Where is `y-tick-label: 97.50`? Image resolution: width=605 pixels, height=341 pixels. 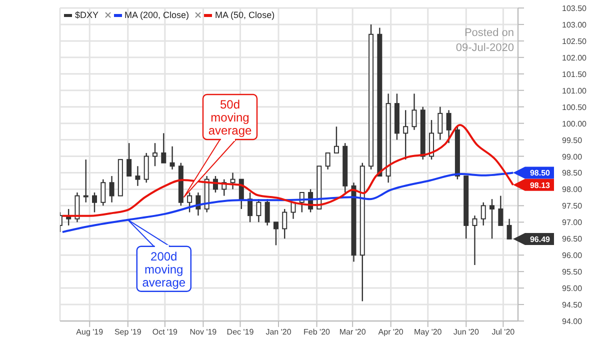
y-tick-label: 97.50 is located at coordinates (572, 206).